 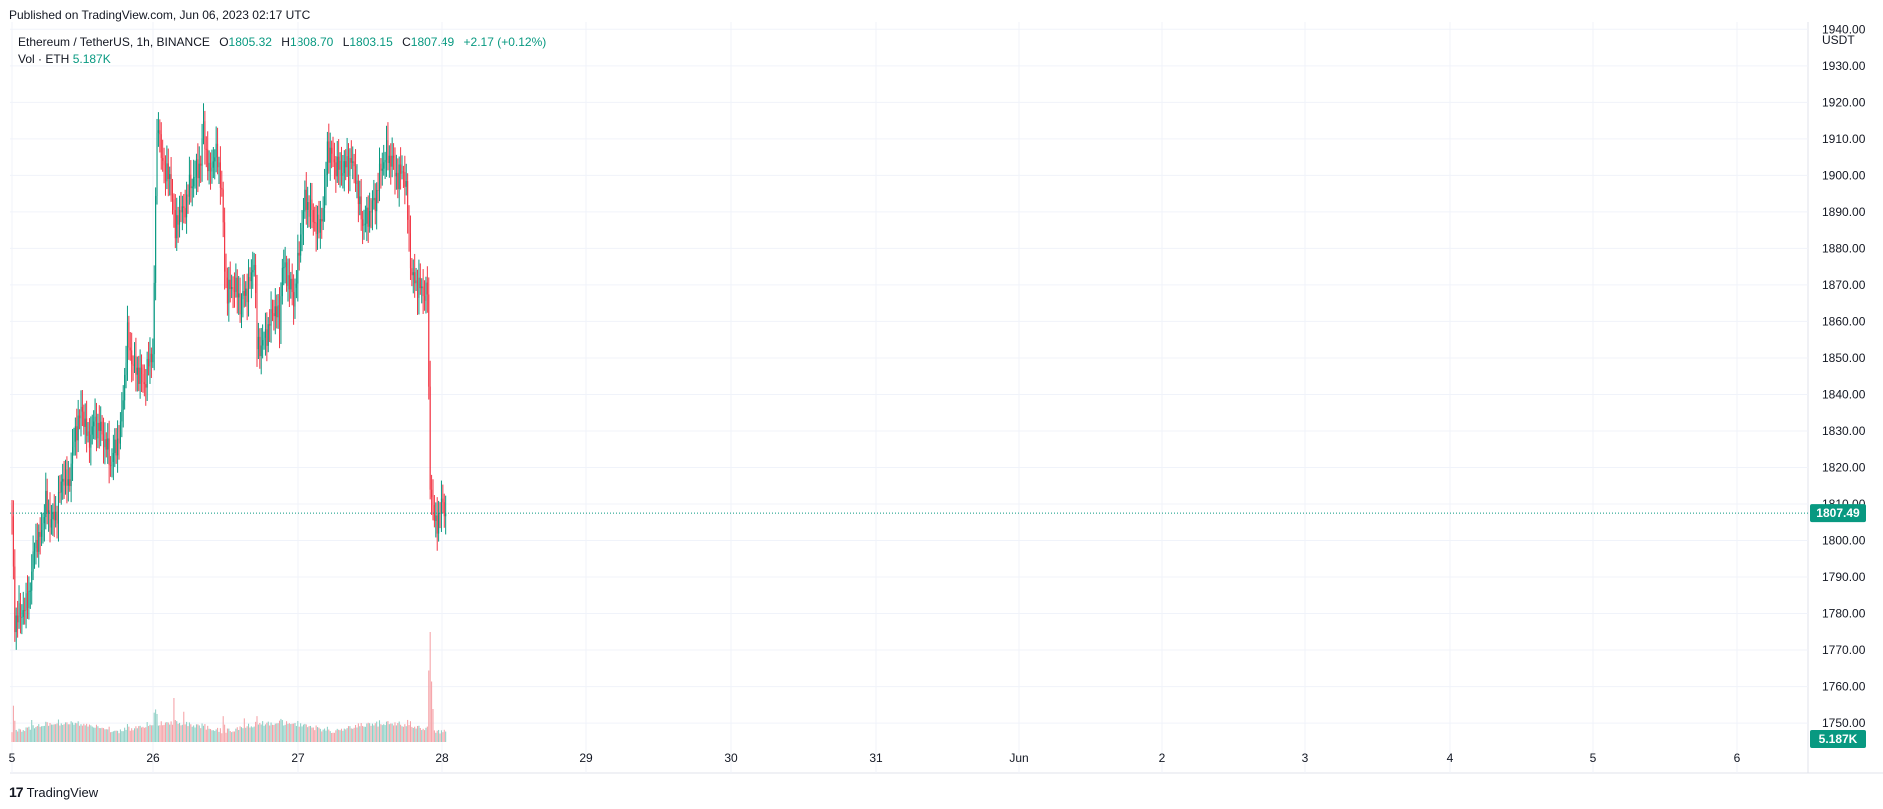 What do you see at coordinates (62, 792) in the screenshot?
I see `brand-name: TradingView` at bounding box center [62, 792].